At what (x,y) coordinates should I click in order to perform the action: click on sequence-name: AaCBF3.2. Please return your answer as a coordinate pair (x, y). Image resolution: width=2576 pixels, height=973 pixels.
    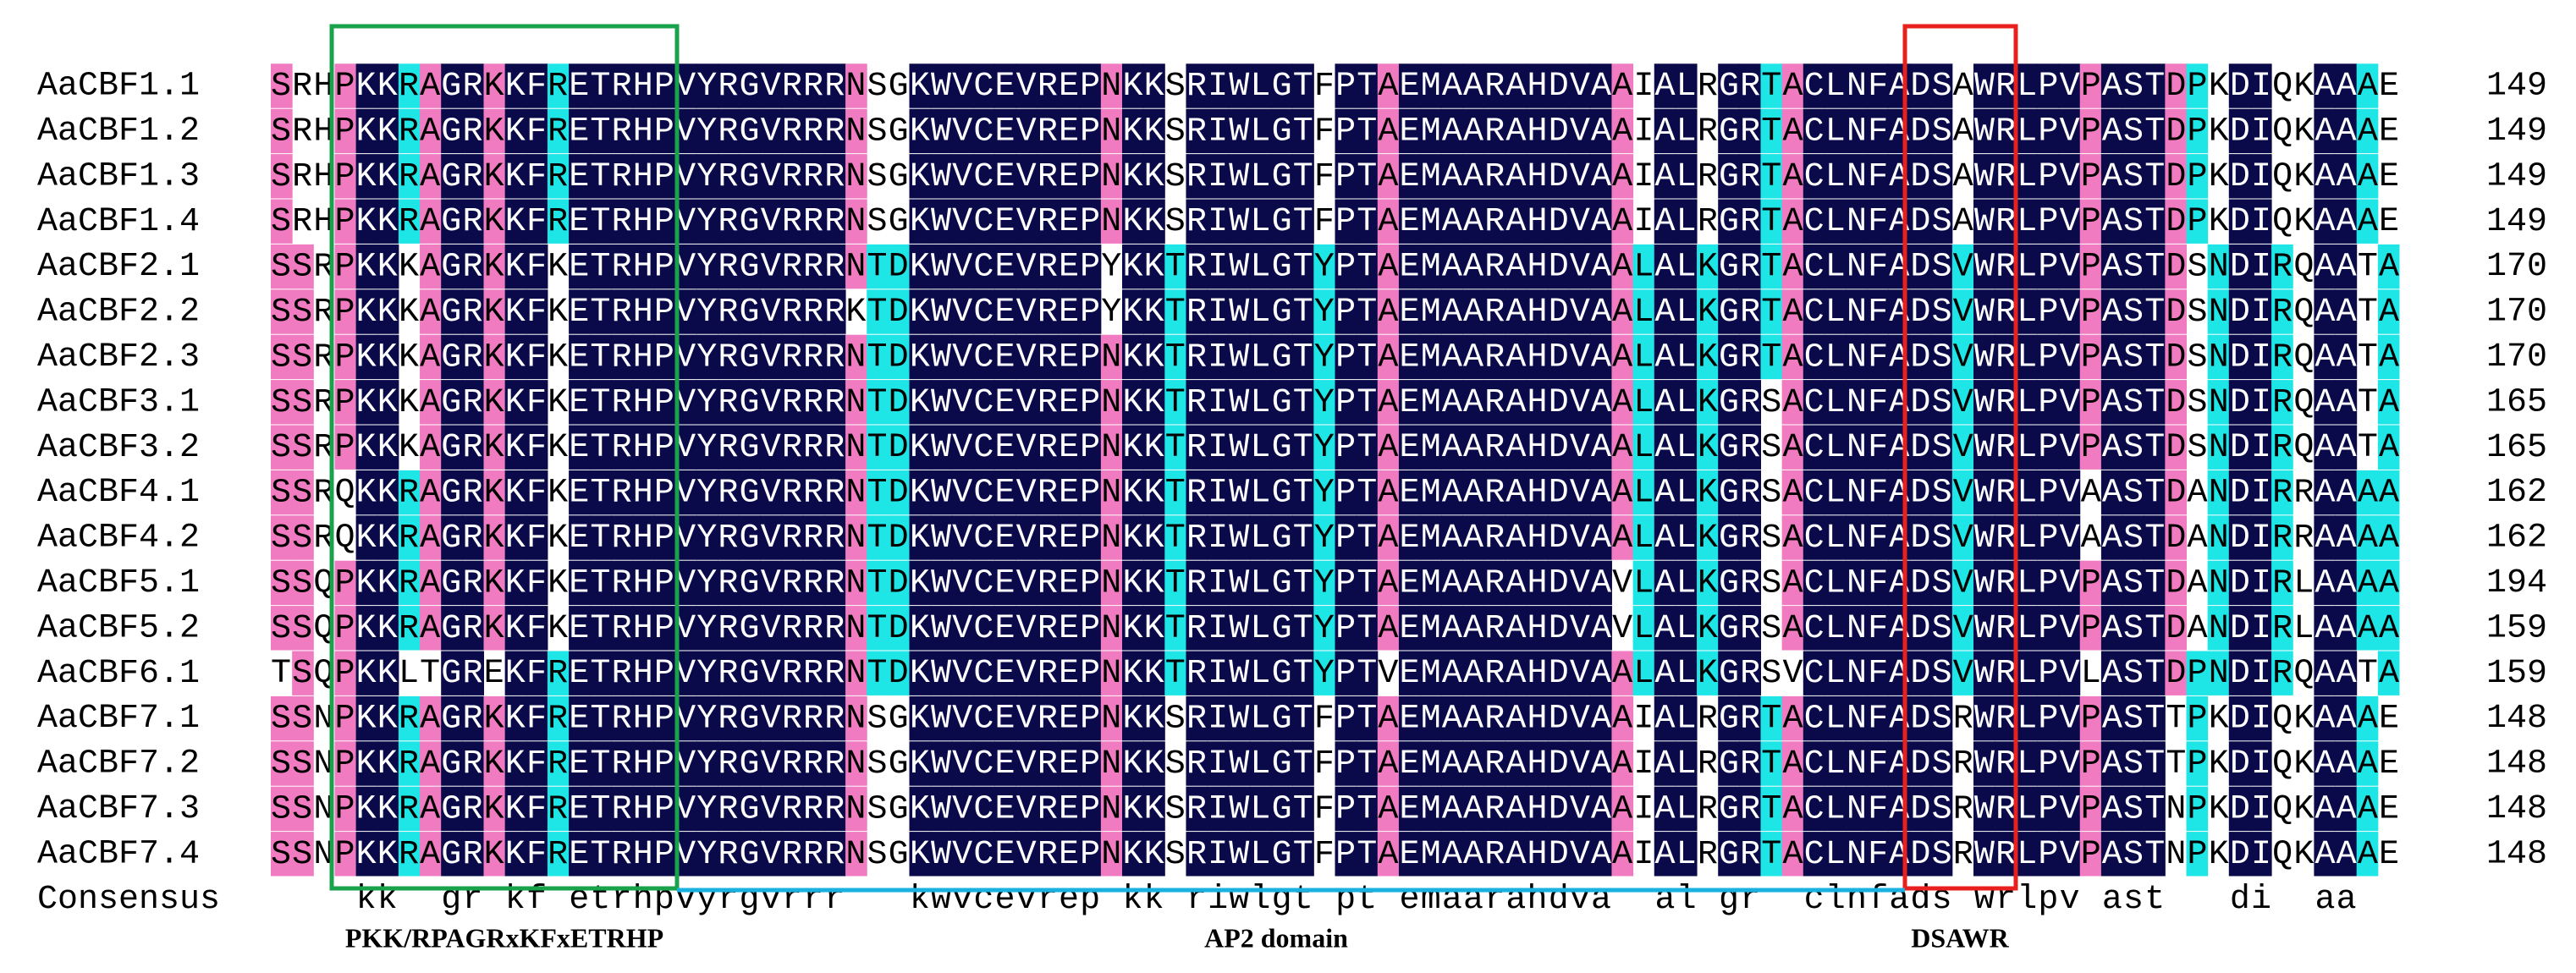
    Looking at the image, I should click on (119, 448).